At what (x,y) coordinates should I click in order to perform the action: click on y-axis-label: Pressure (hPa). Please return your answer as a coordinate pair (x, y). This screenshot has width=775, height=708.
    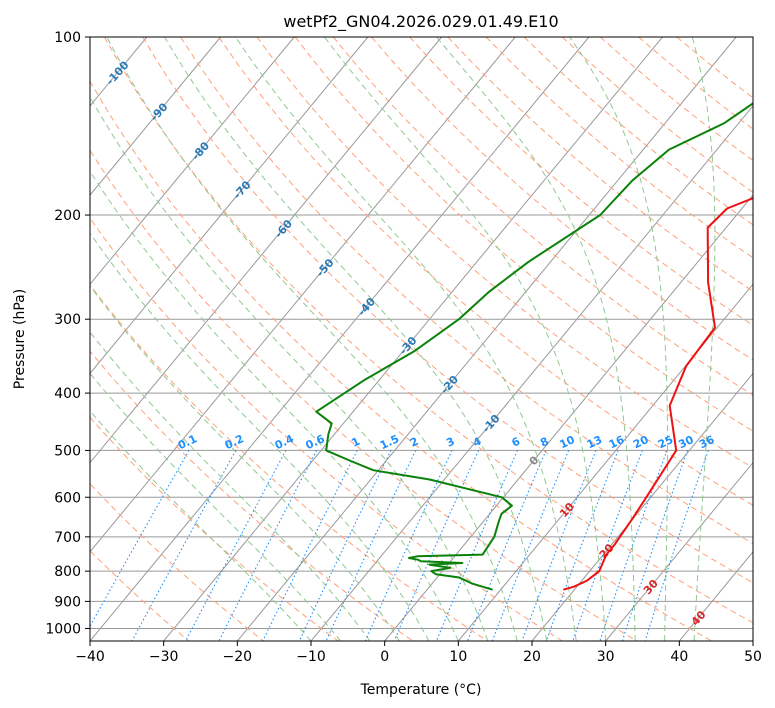
    Looking at the image, I should click on (20, 339).